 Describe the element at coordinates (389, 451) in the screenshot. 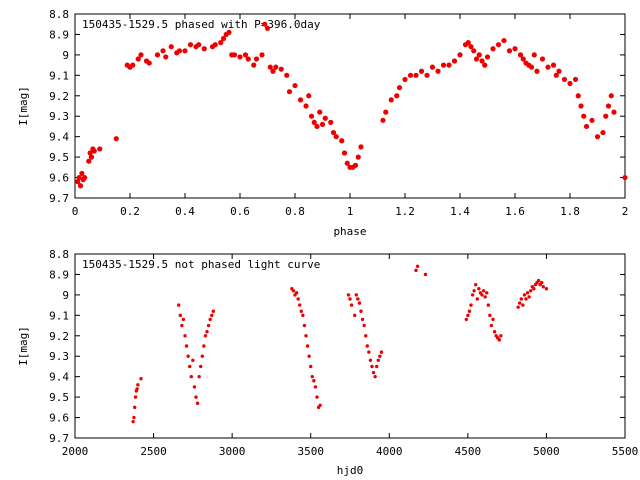

I see `x-tick-label: 4000` at that location.